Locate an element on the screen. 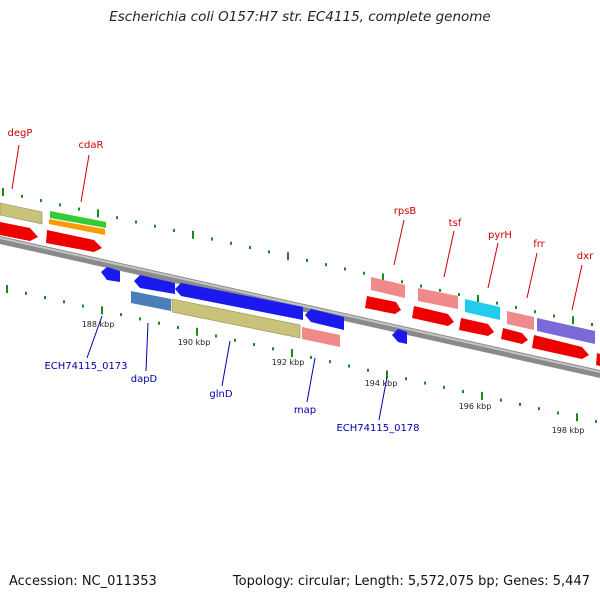  gene-khaki-long is located at coordinates (236, 318).